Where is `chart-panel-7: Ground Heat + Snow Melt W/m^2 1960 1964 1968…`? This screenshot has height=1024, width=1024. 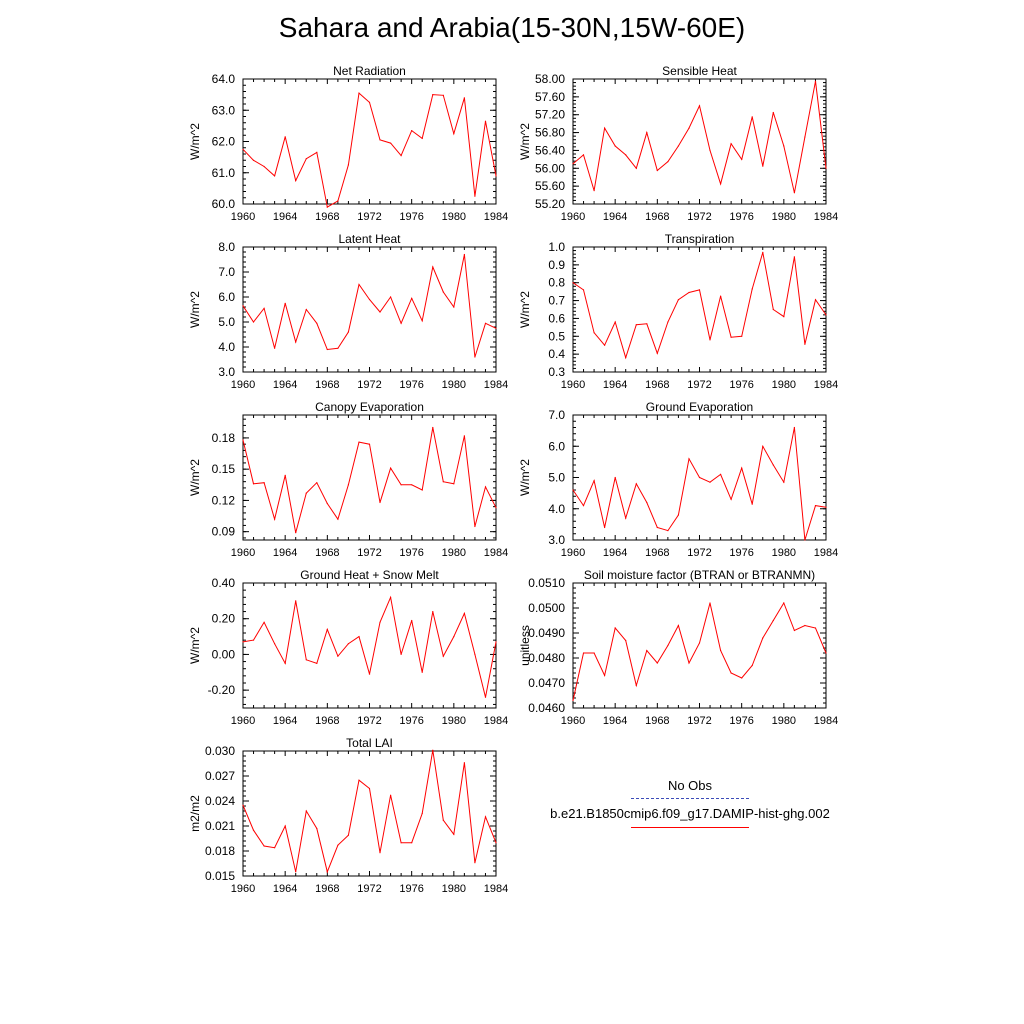 chart-panel-7: Ground Heat + Snow Melt W/m^2 1960 1964 1968… is located at coordinates (348, 647).